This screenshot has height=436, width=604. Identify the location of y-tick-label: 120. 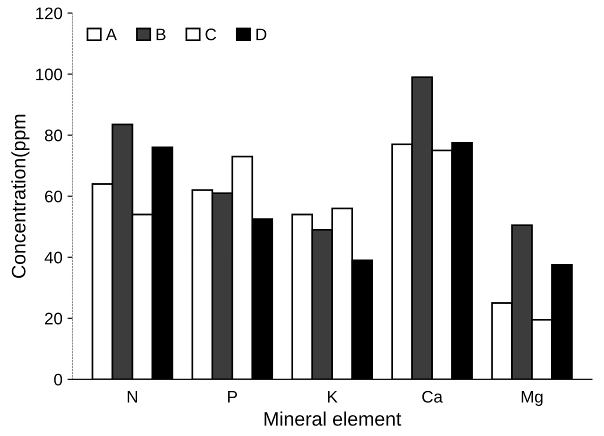
(49, 13).